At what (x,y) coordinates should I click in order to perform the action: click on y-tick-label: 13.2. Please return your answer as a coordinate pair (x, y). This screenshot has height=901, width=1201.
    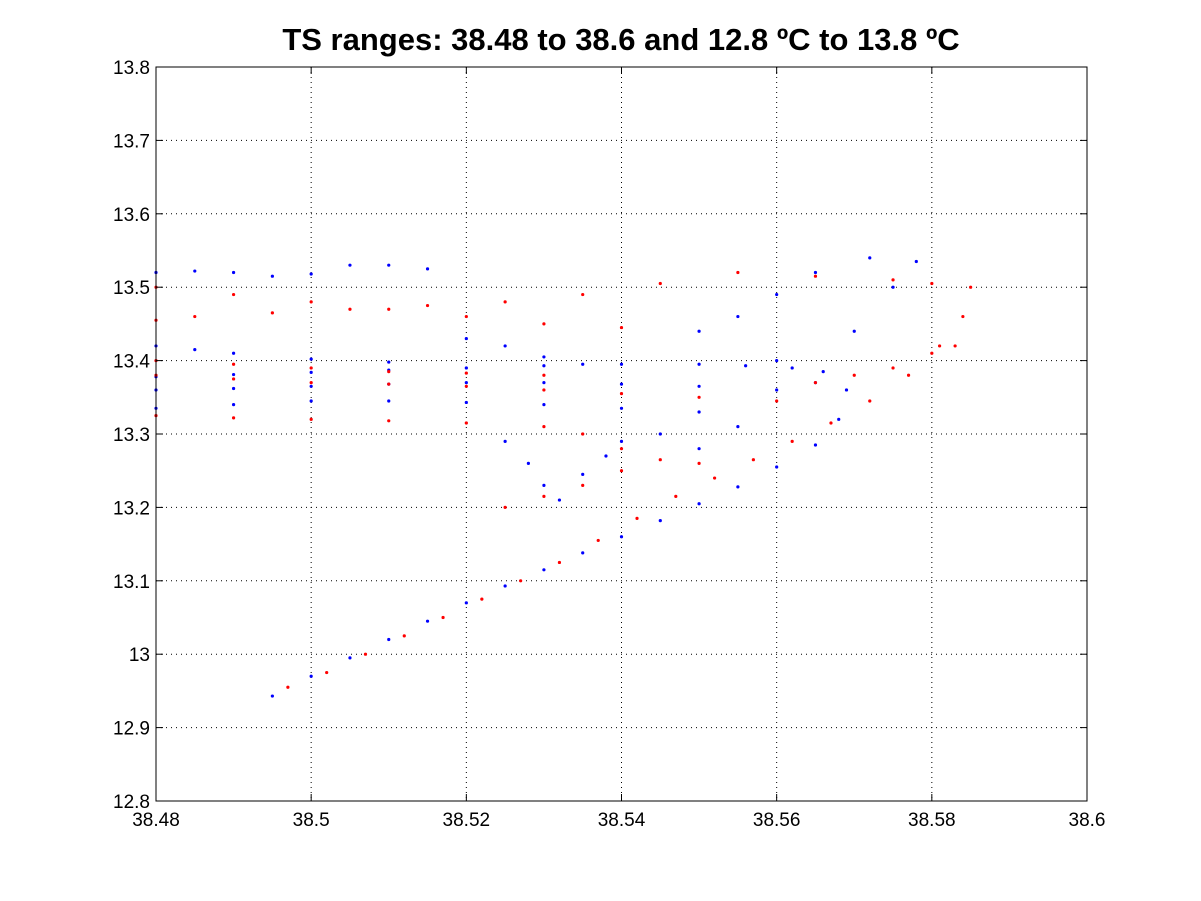
    Looking at the image, I should click on (131, 508).